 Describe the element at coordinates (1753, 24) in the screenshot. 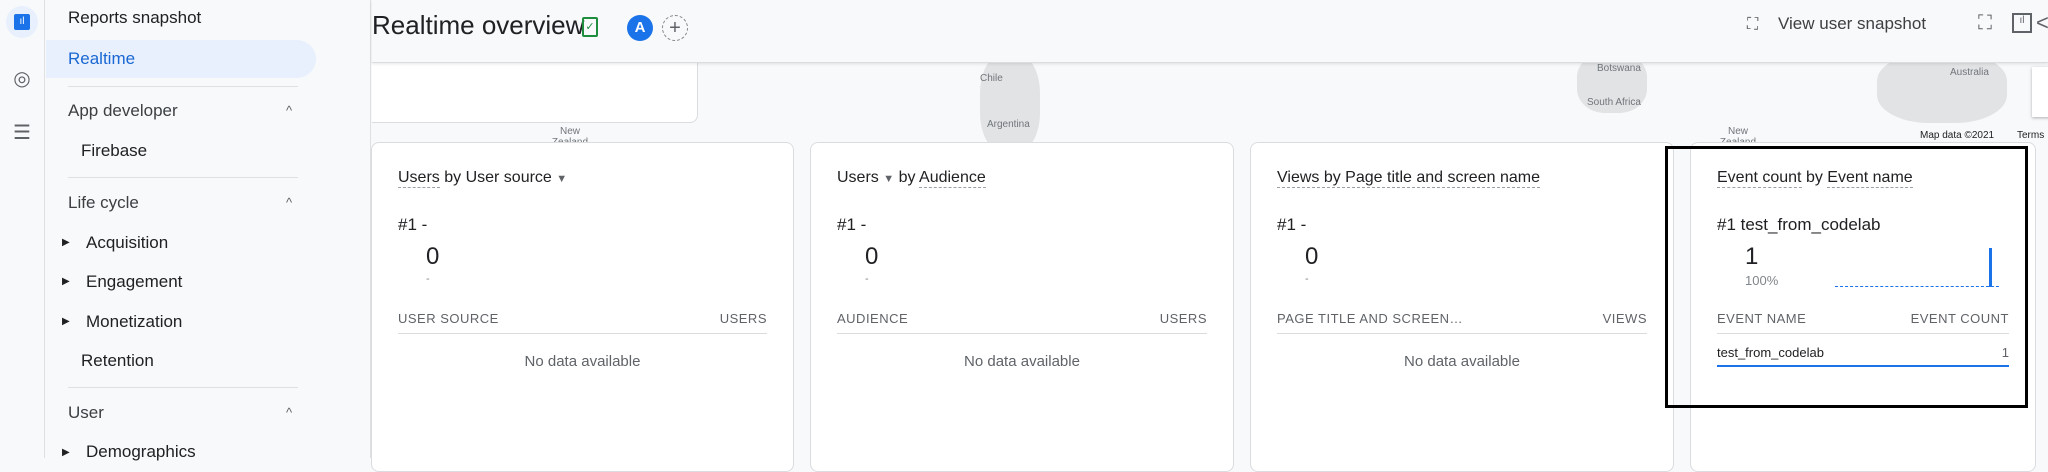

I see `user-snapshot-icon: ⛶` at that location.